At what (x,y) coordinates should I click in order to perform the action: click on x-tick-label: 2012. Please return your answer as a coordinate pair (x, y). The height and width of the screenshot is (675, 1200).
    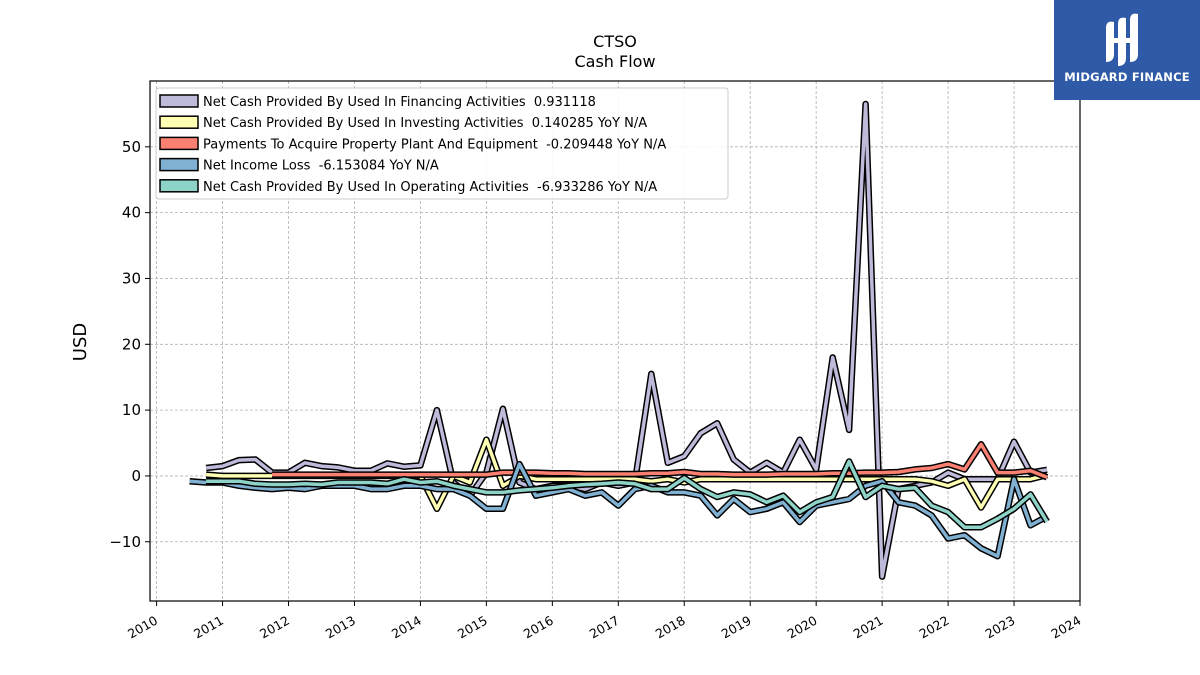
    Looking at the image, I should click on (274, 627).